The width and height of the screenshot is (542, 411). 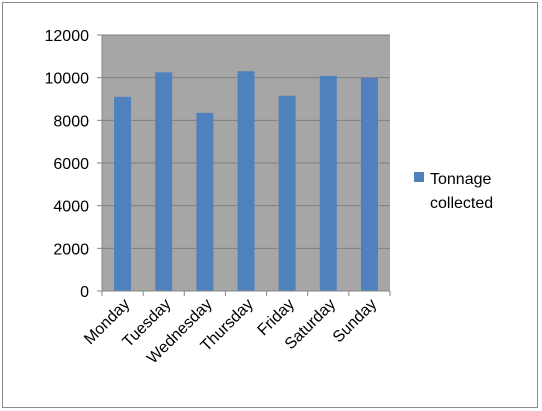 What do you see at coordinates (71, 249) in the screenshot?
I see `y-tick-label: 2000` at bounding box center [71, 249].